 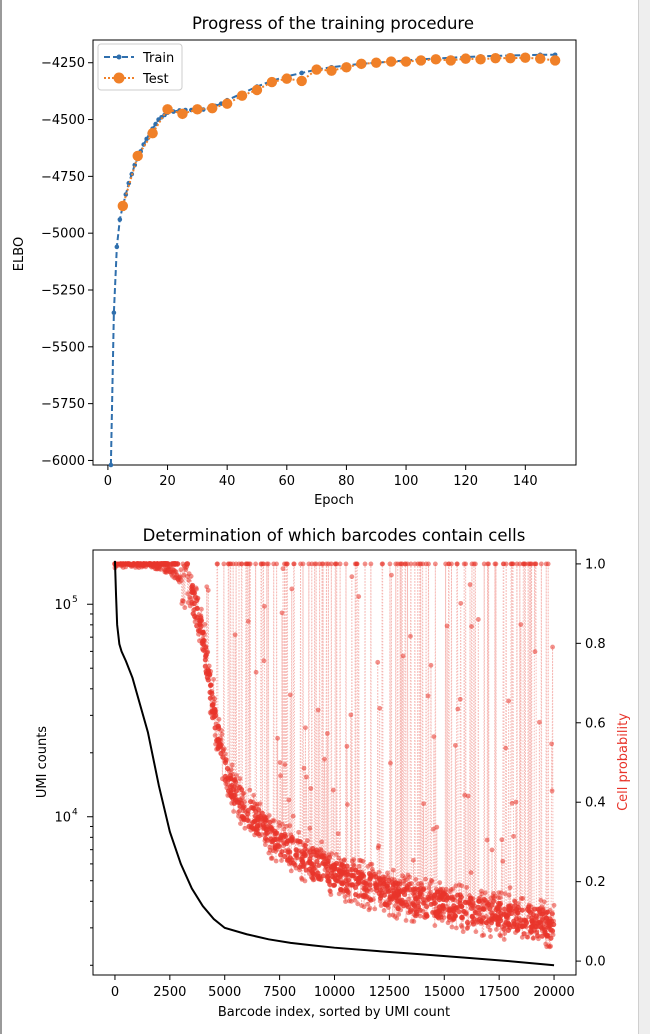 What do you see at coordinates (169, 992) in the screenshot?
I see `x-tick-label: 2500` at bounding box center [169, 992].